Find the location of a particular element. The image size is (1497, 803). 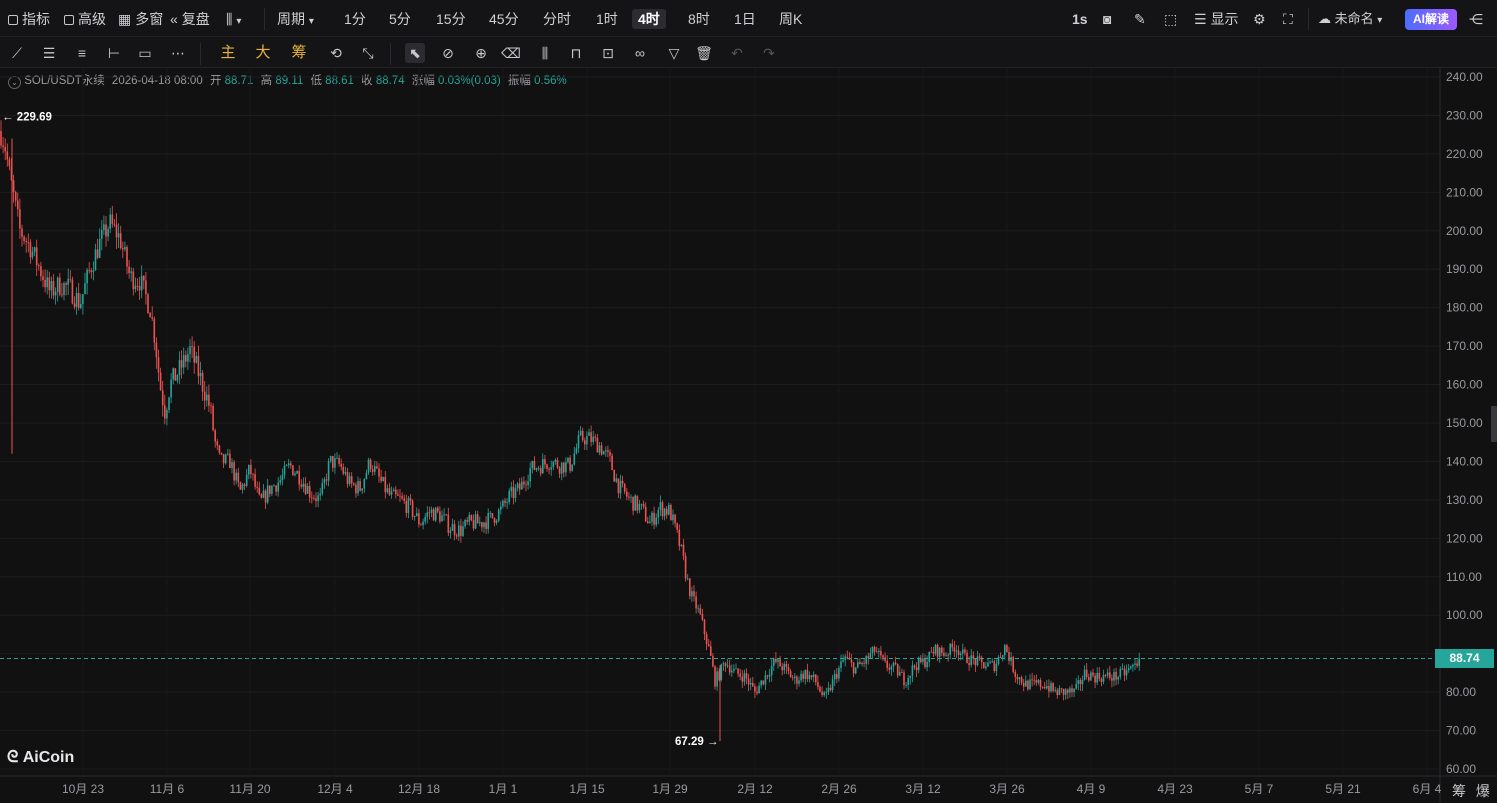

timeframe-tab: 周K is located at coordinates (791, 19).